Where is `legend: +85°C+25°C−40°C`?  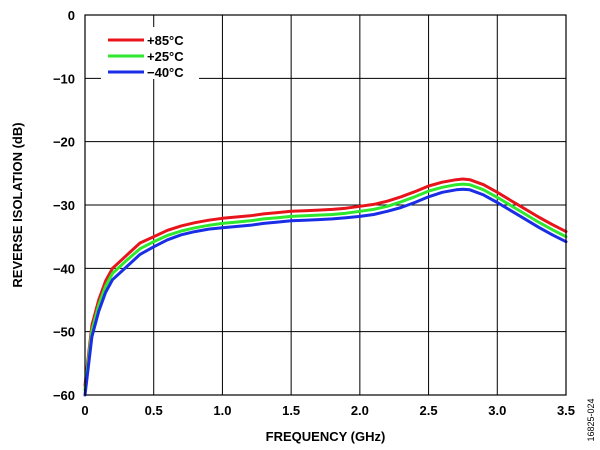
legend: +85°C+25°C−40°C is located at coordinates (150, 53).